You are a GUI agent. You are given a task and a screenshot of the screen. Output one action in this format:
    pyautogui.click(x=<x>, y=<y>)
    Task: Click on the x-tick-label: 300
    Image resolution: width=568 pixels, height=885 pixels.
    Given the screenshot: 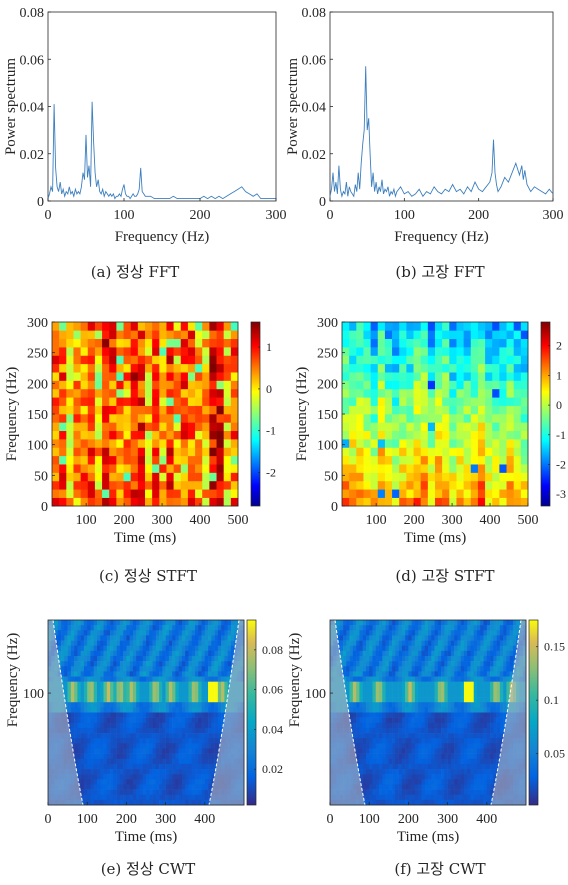 What is the action you would take?
    pyautogui.click(x=452, y=520)
    